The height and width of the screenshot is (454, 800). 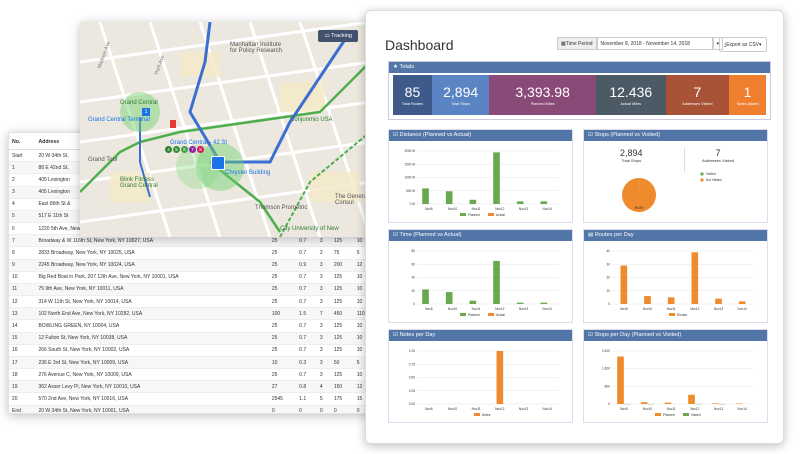 What do you see at coordinates (22, 350) in the screenshot?
I see `stop-number-cell: 16` at bounding box center [22, 350].